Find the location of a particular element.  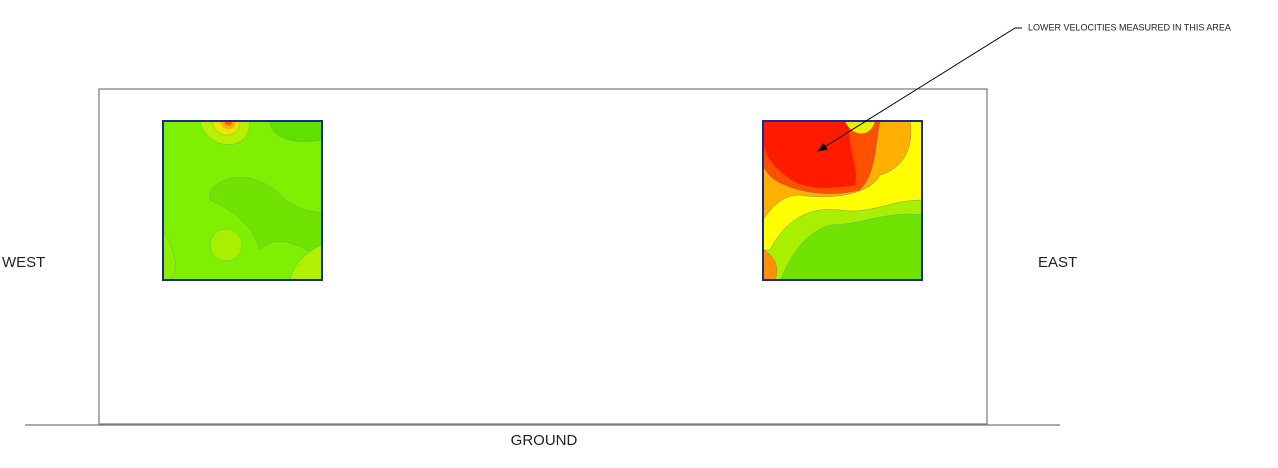

contour-map-west is located at coordinates (242, 200).